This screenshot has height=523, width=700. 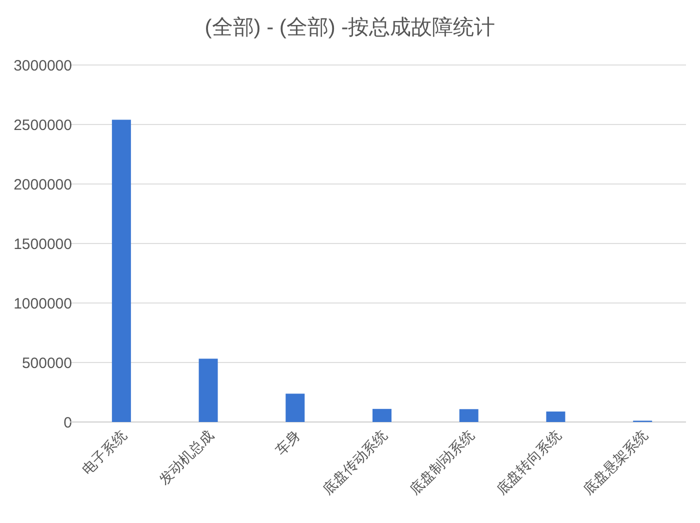 What do you see at coordinates (186, 457) in the screenshot?
I see `x-tick-label: 发动机总成` at bounding box center [186, 457].